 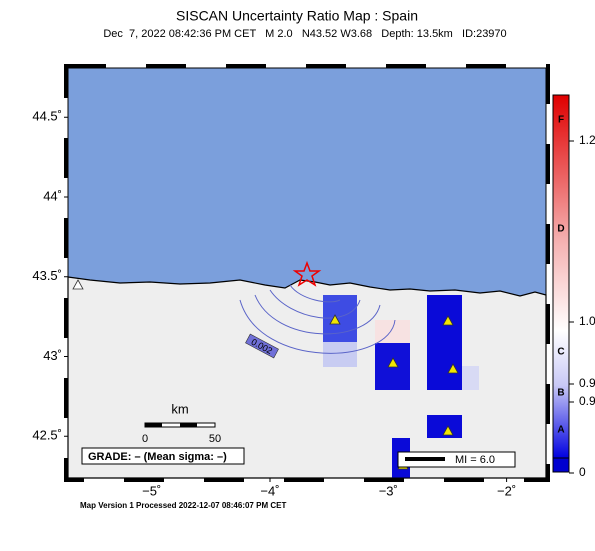 What do you see at coordinates (52, 355) in the screenshot?
I see `lat-label: 43˚` at bounding box center [52, 355].